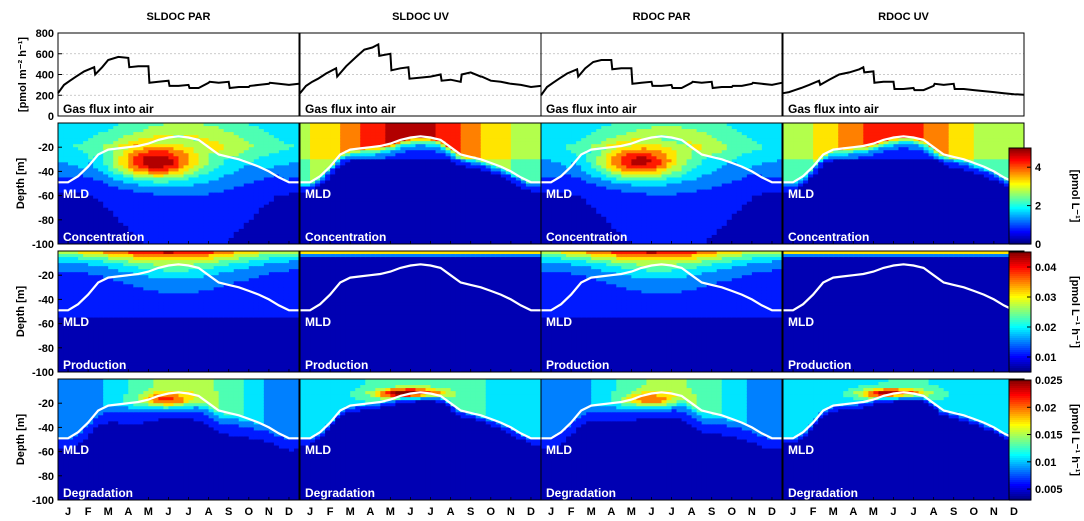  I want to click on heatmap-panel-frame, so click(178, 183).